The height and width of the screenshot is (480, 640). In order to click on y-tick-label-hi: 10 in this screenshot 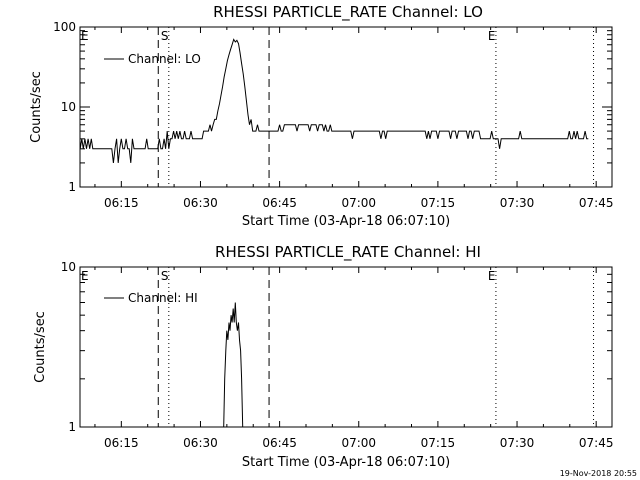, I will do `click(68, 267)`.